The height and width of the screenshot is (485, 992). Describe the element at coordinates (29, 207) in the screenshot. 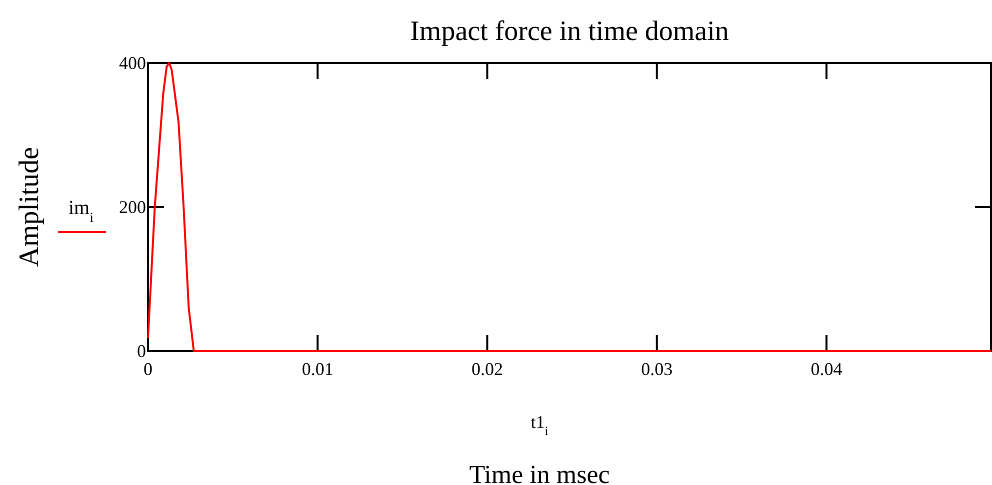

I see `y-axis-title: Amplitude` at that location.